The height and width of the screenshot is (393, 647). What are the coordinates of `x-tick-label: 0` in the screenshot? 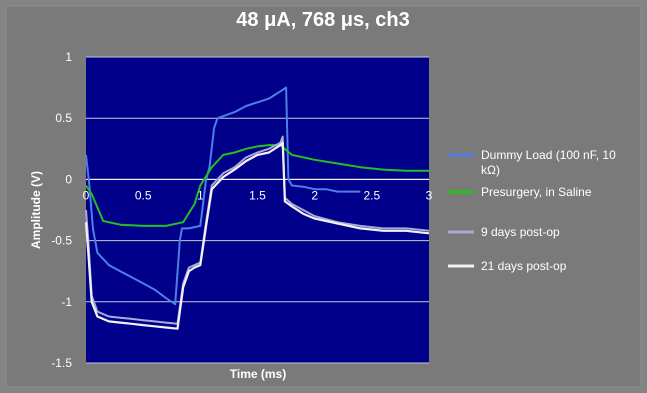 It's located at (86, 195).